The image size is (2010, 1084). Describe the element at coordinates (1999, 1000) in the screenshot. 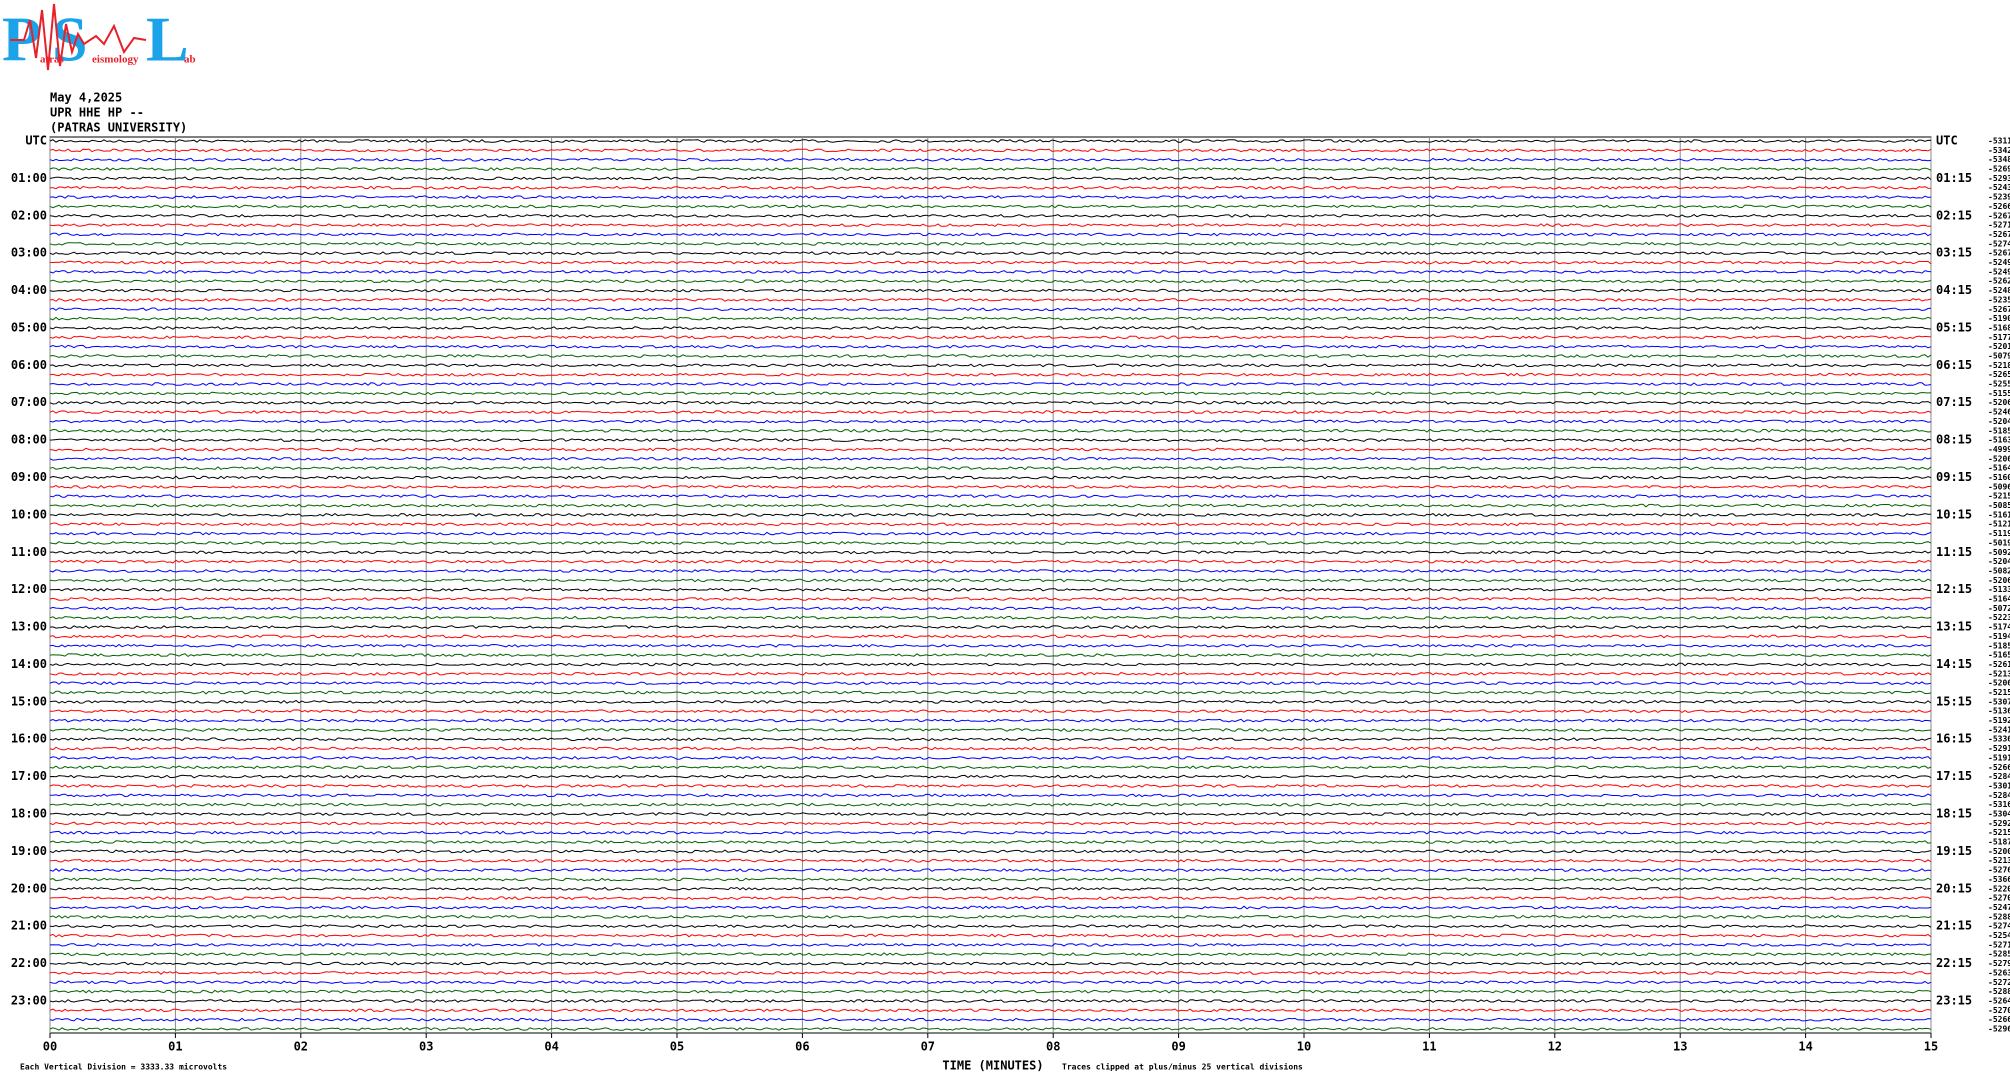

I see `trace-offset-label: -5264` at that location.